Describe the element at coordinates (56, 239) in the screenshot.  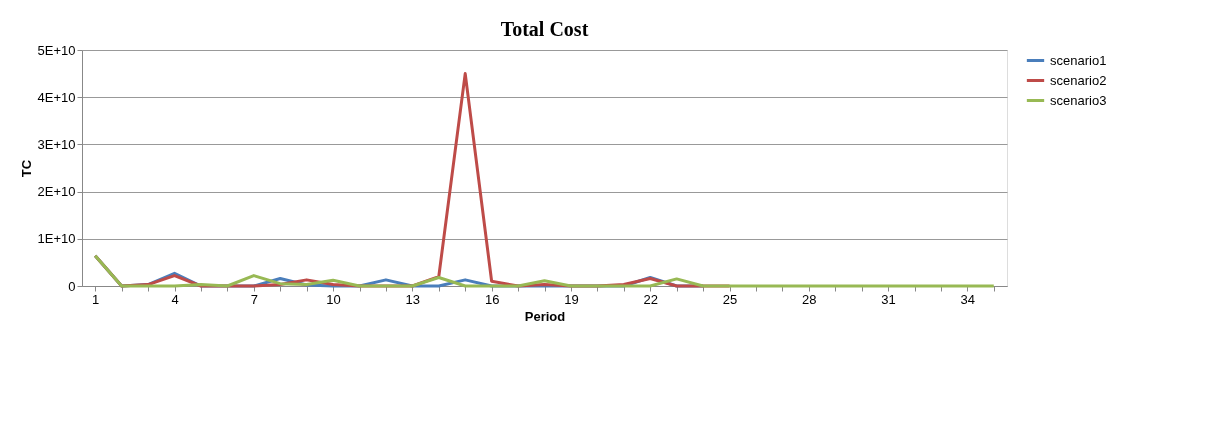
I see `y-tick-label: 1E+10` at that location.